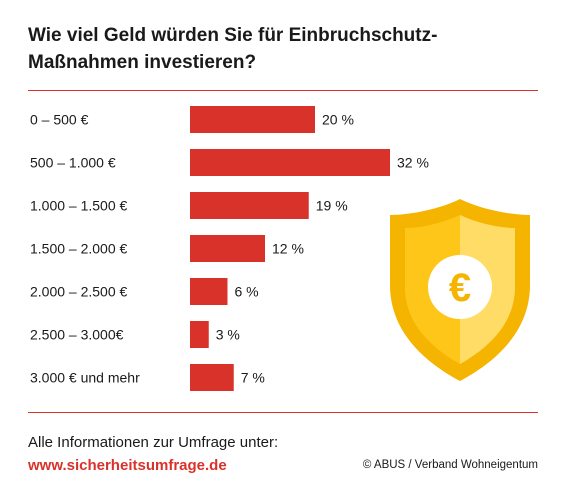 The width and height of the screenshot is (564, 500). Describe the element at coordinates (85, 378) in the screenshot. I see `category-label: 3.000 € und mehr` at that location.